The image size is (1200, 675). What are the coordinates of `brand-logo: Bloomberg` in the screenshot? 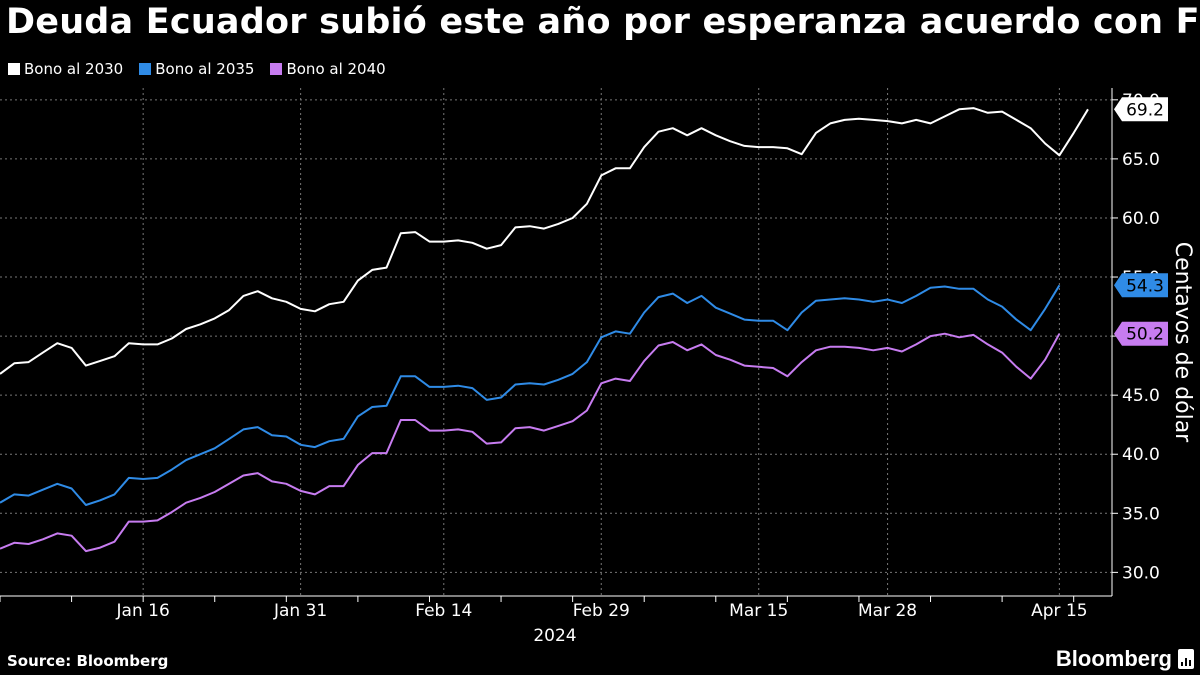 It's located at (1125, 659).